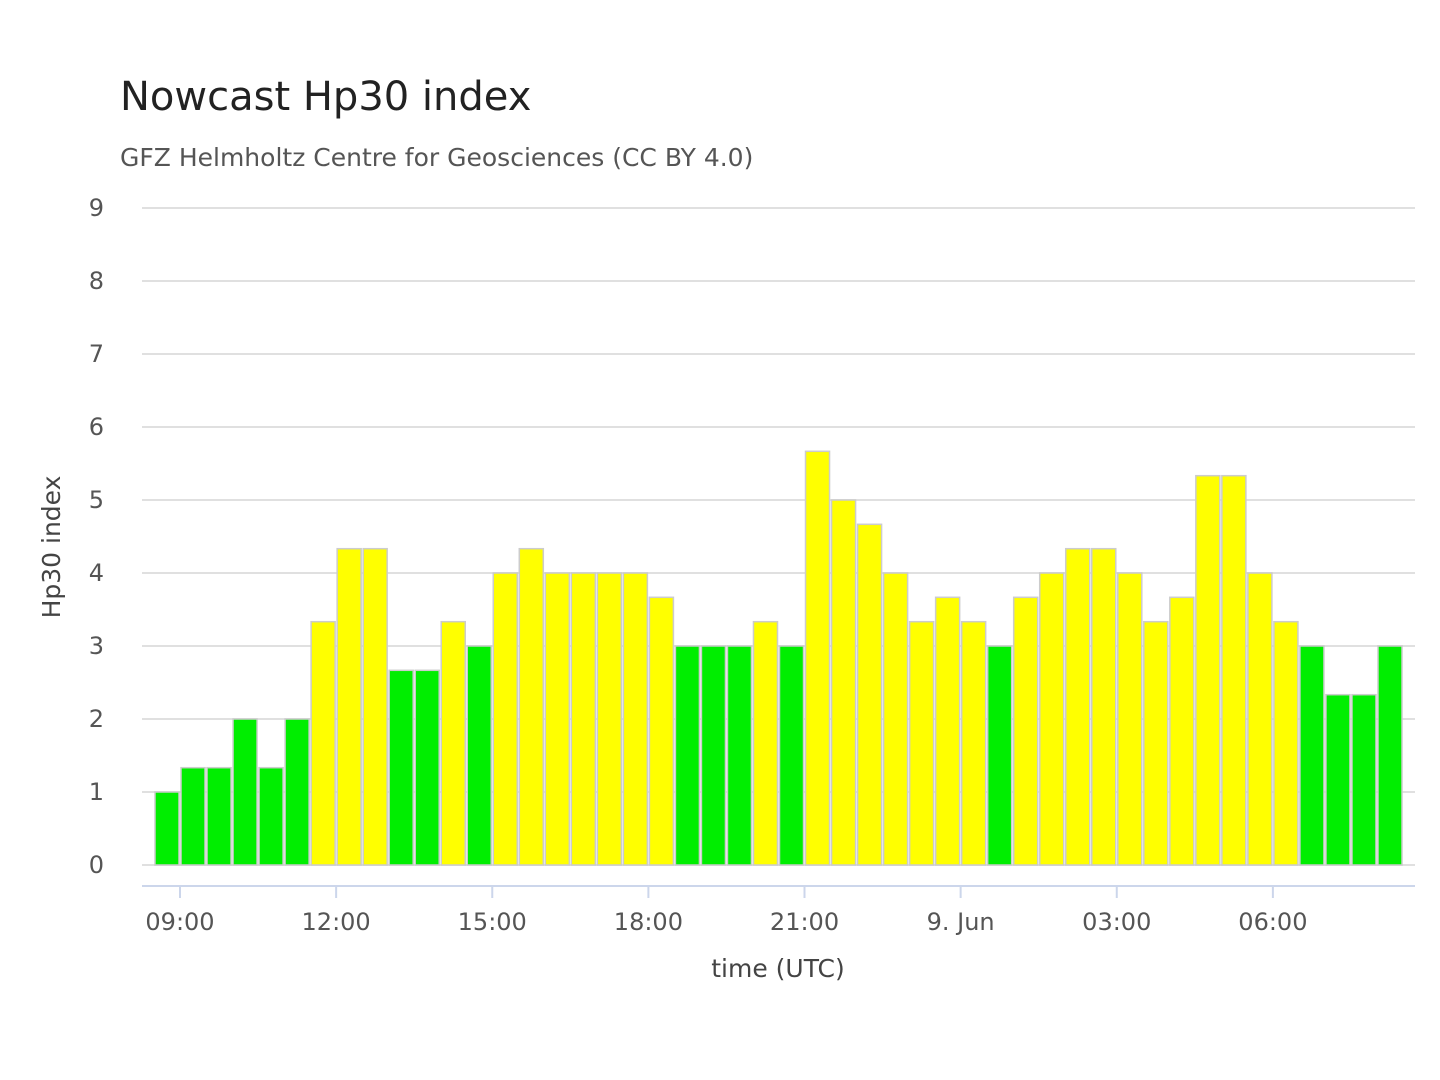 The image size is (1440, 1080). What do you see at coordinates (51, 547) in the screenshot?
I see `y-axis-title: Hp30 index` at bounding box center [51, 547].